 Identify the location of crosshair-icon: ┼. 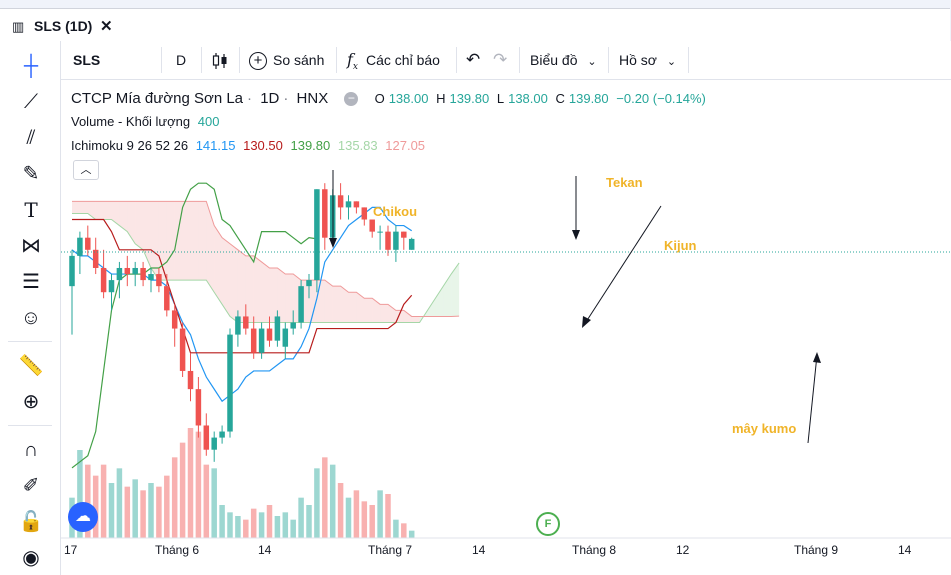
(31, 66).